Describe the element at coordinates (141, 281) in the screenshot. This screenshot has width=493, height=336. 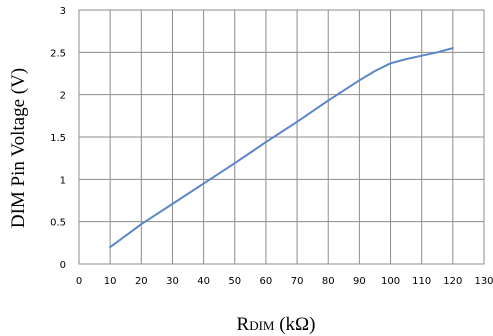
I see `x-tick-label: 20` at that location.